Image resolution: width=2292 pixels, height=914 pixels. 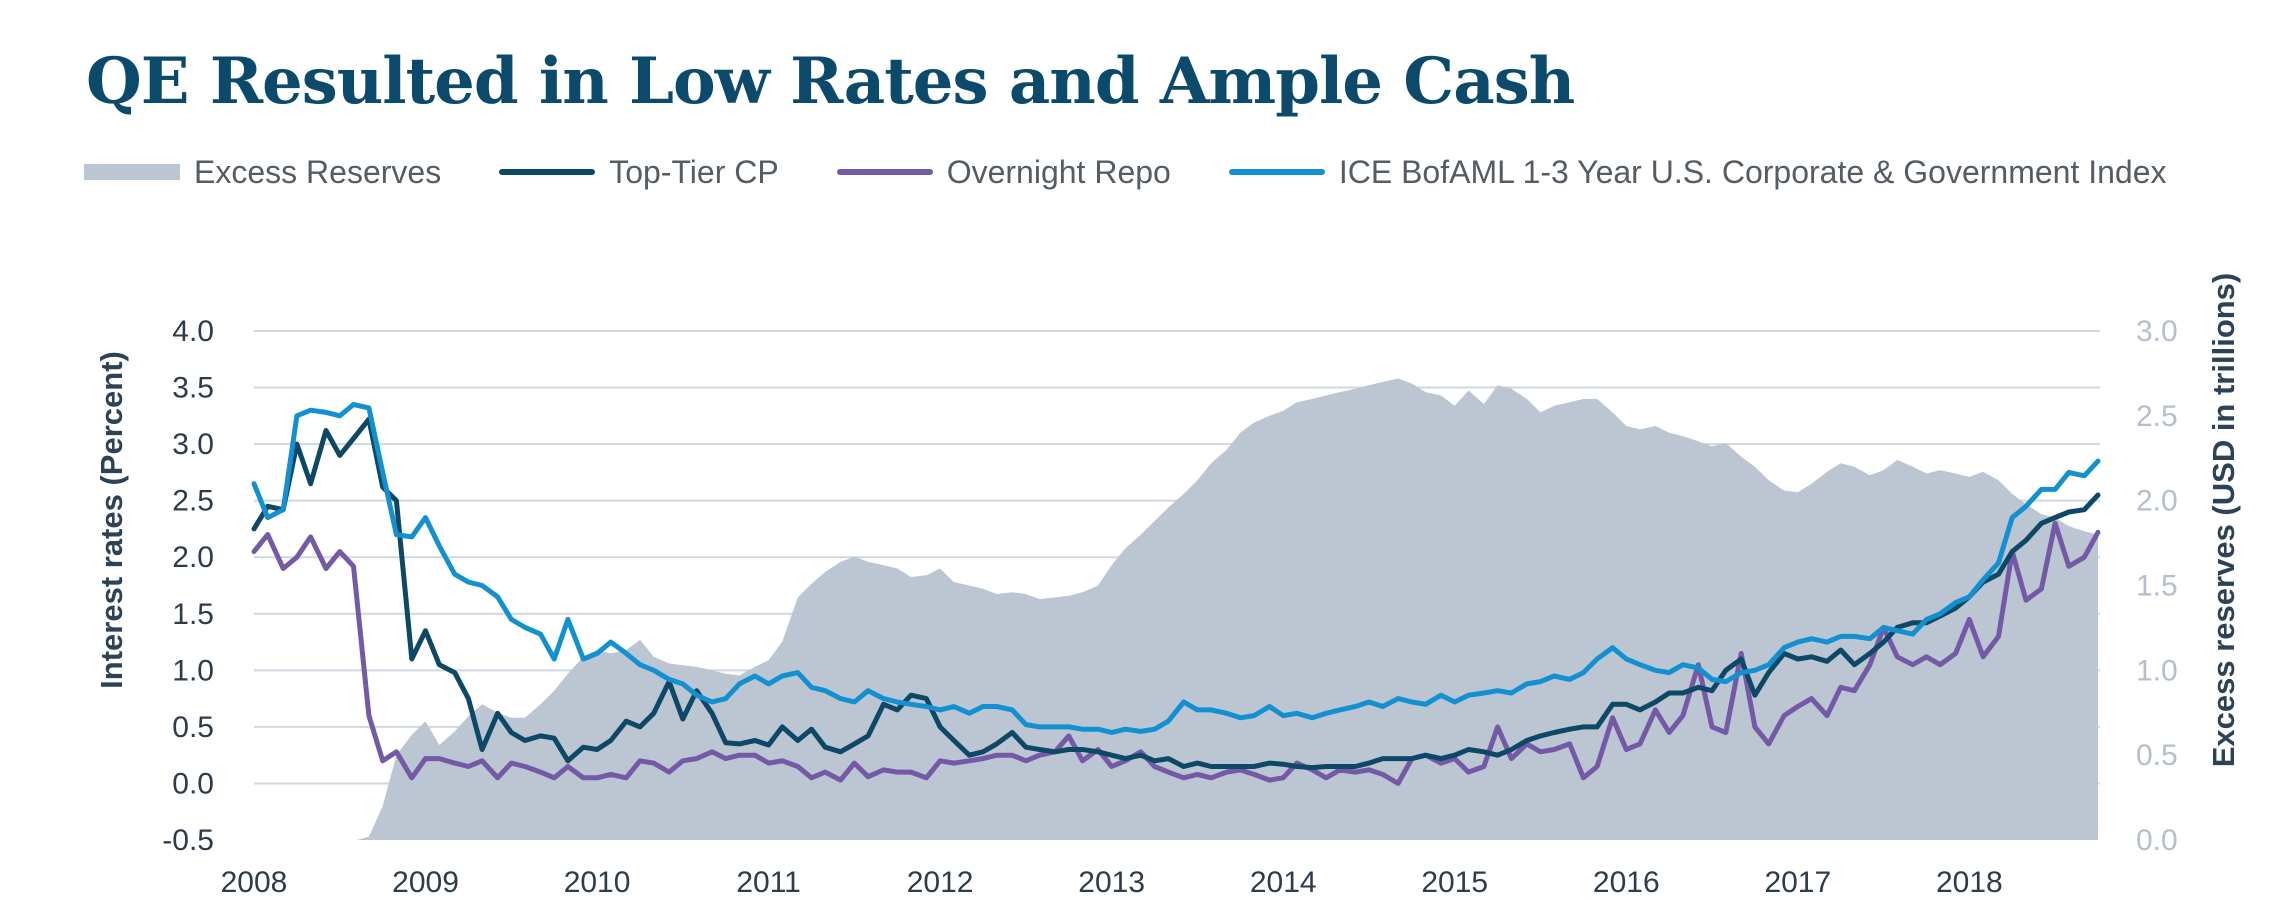 What do you see at coordinates (1969, 882) in the screenshot?
I see `x-tick-label: 2018` at bounding box center [1969, 882].